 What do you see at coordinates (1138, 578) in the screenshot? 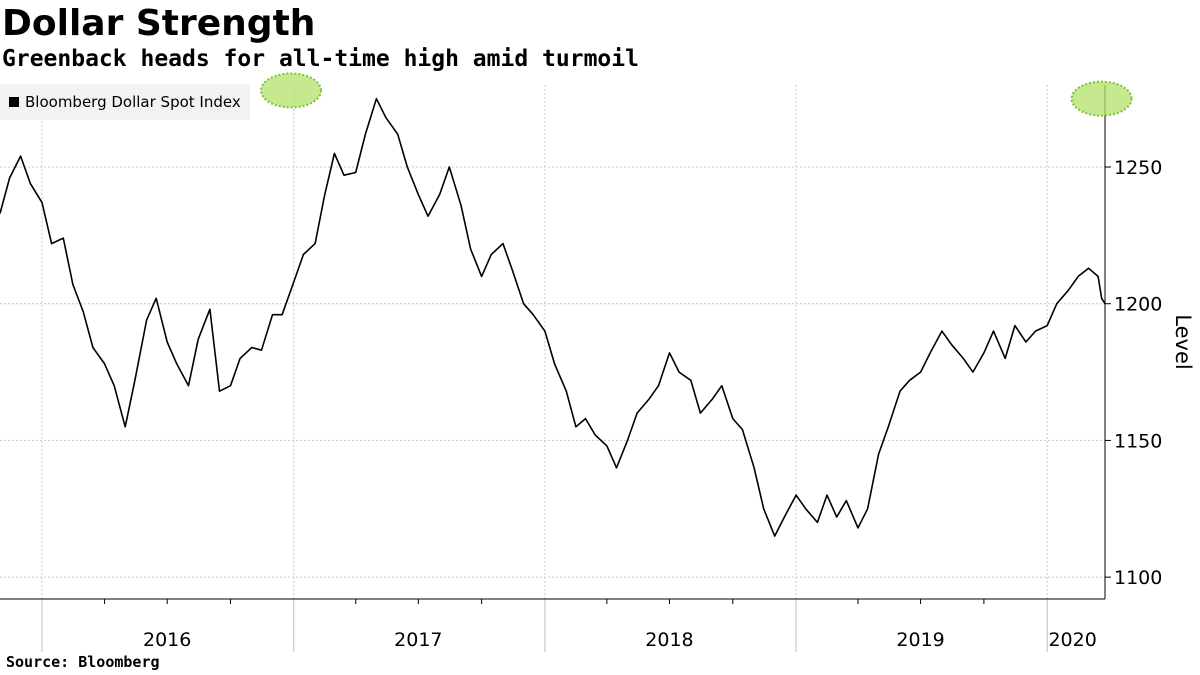
I see `y-tick-label-1100: 1100` at bounding box center [1138, 578].